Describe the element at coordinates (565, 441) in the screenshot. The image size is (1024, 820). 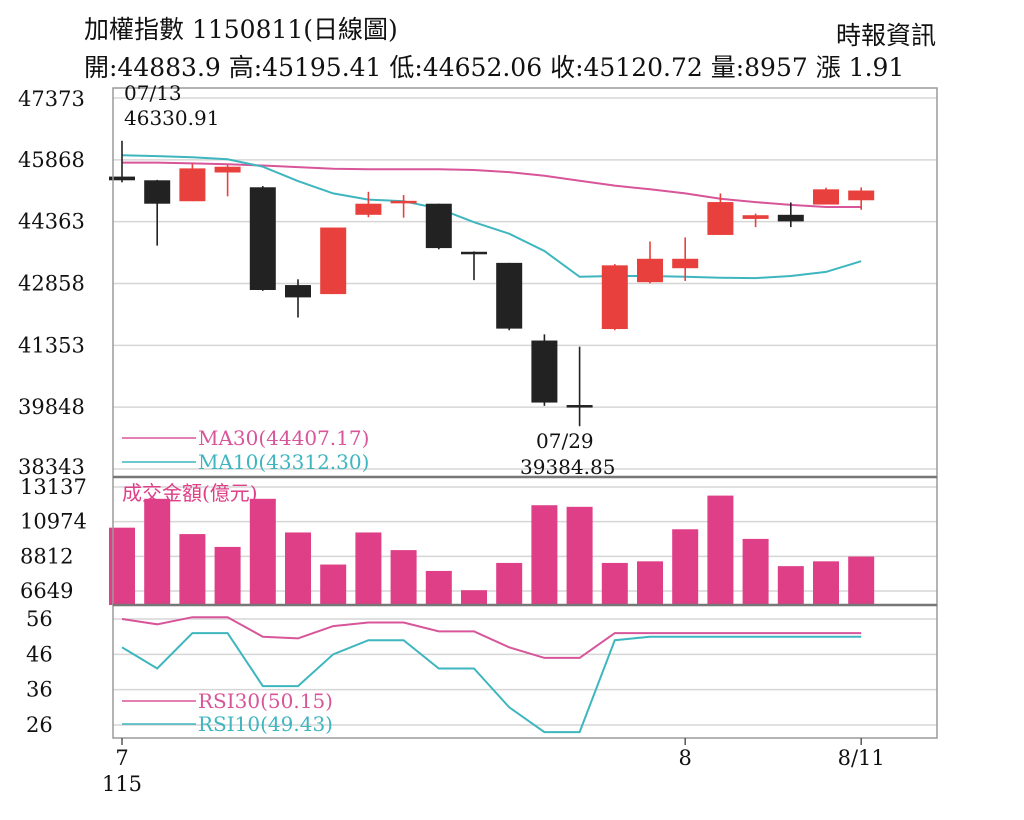
I see `low-date-annotation: 07/29` at that location.